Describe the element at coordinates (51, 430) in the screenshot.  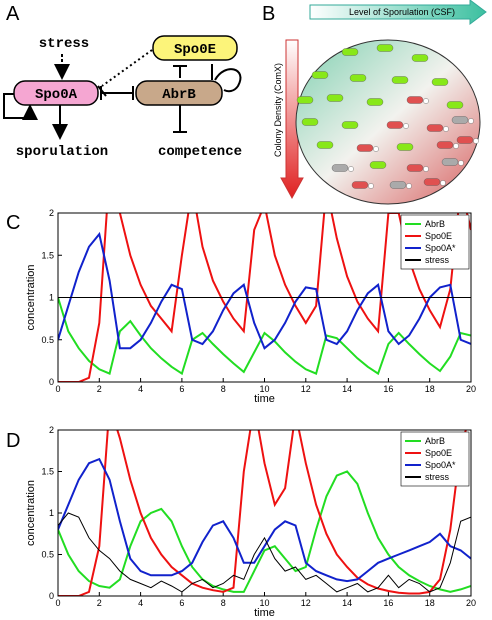
I see `y-tick-label: 2` at that location.